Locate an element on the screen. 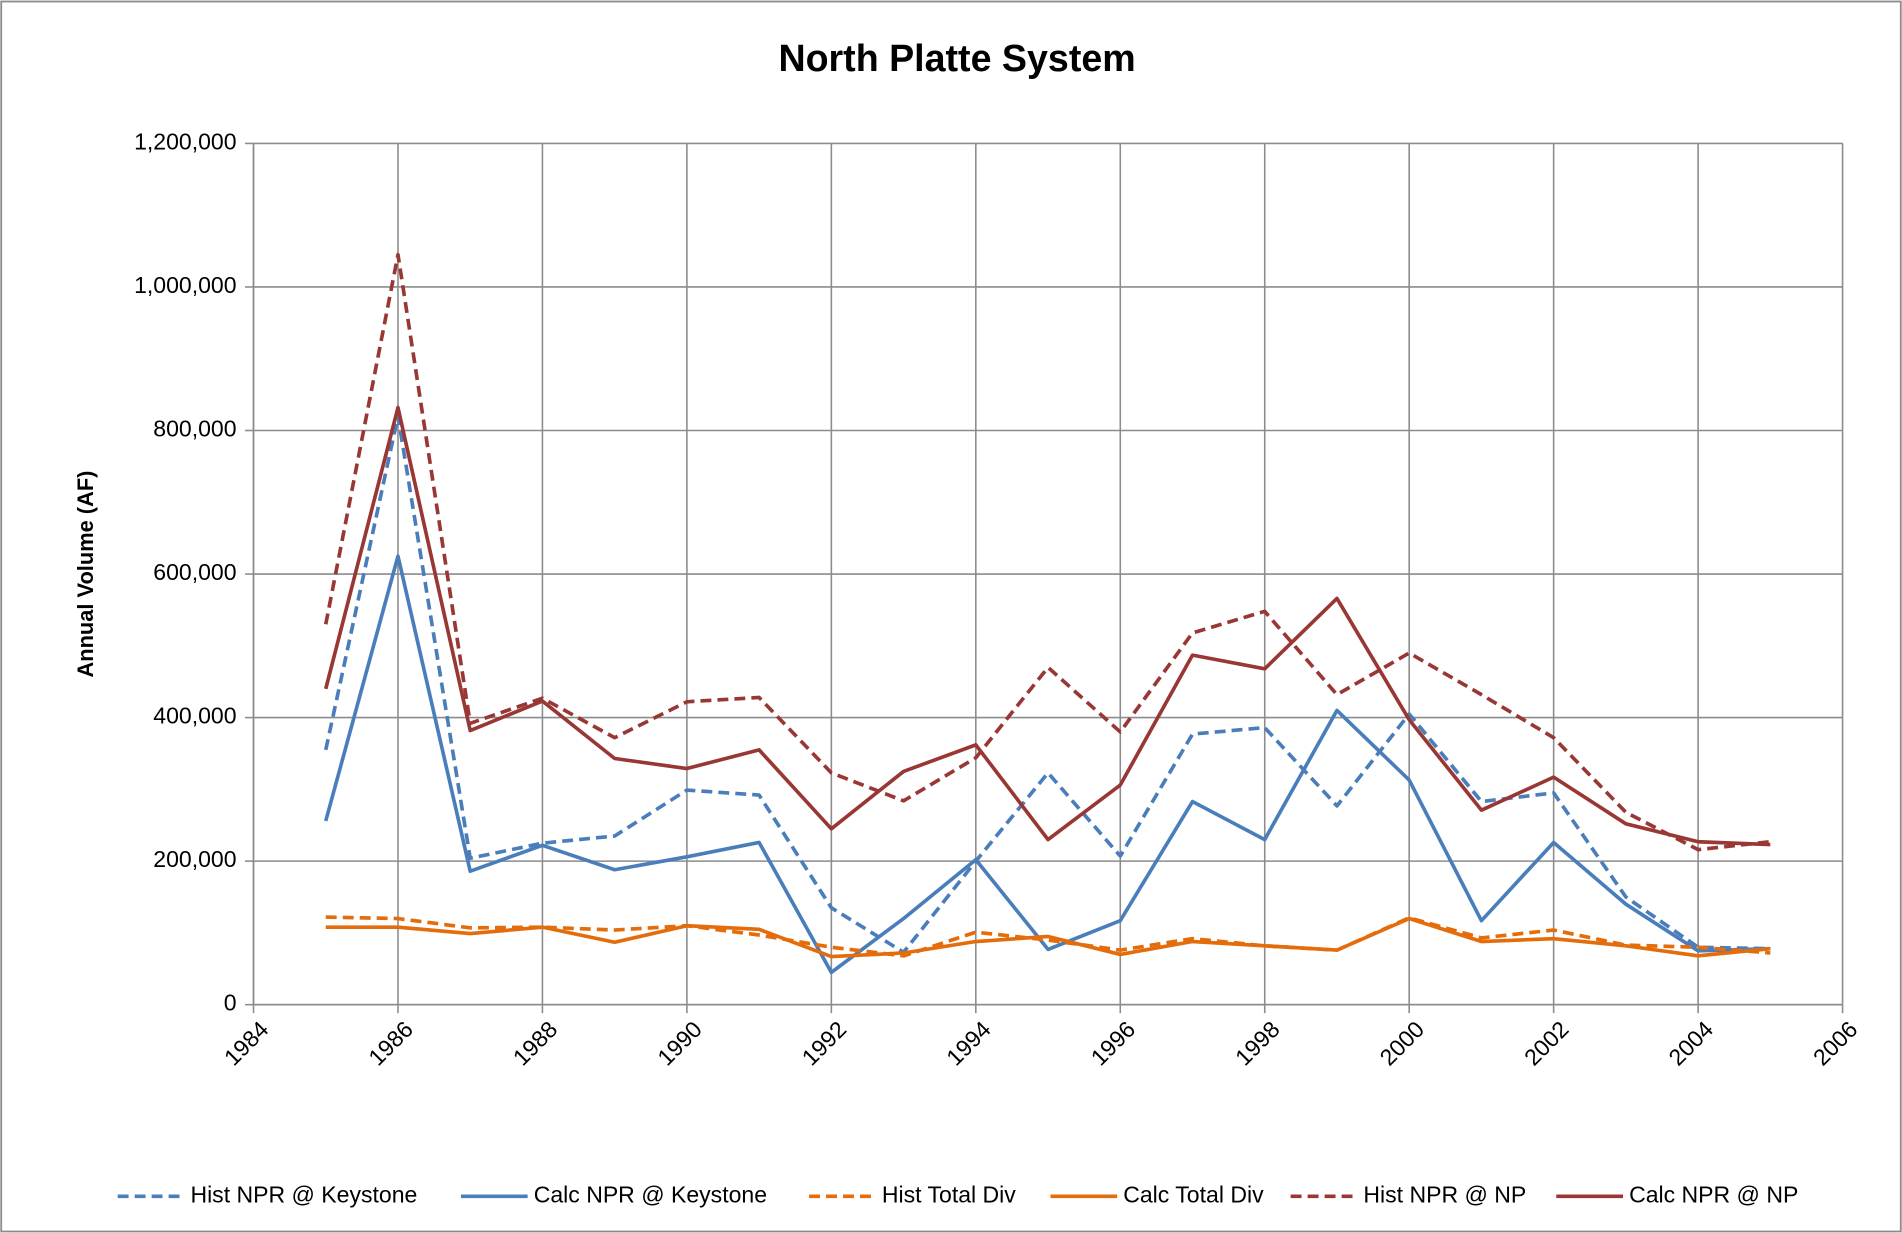  y-tick-label: 200,000 is located at coordinates (194, 859).